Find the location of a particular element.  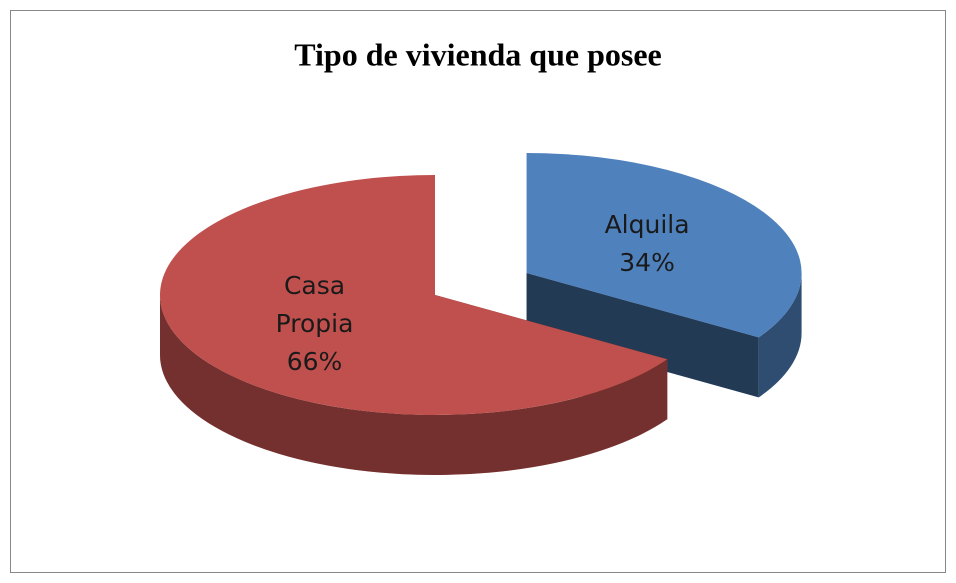

slice-side is located at coordinates (780, 335).